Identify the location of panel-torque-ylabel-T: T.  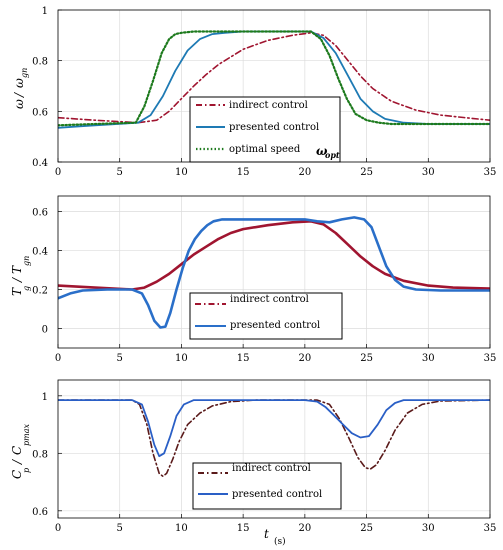
(17, 291).